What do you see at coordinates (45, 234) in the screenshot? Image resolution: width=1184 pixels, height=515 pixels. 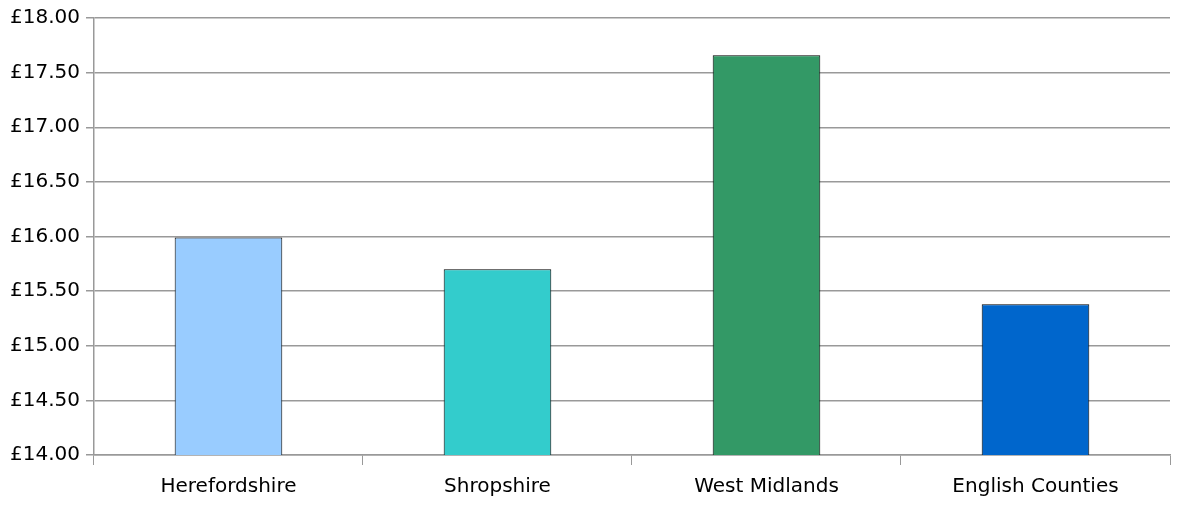 I see `y-tick-label: £16.00` at bounding box center [45, 234].